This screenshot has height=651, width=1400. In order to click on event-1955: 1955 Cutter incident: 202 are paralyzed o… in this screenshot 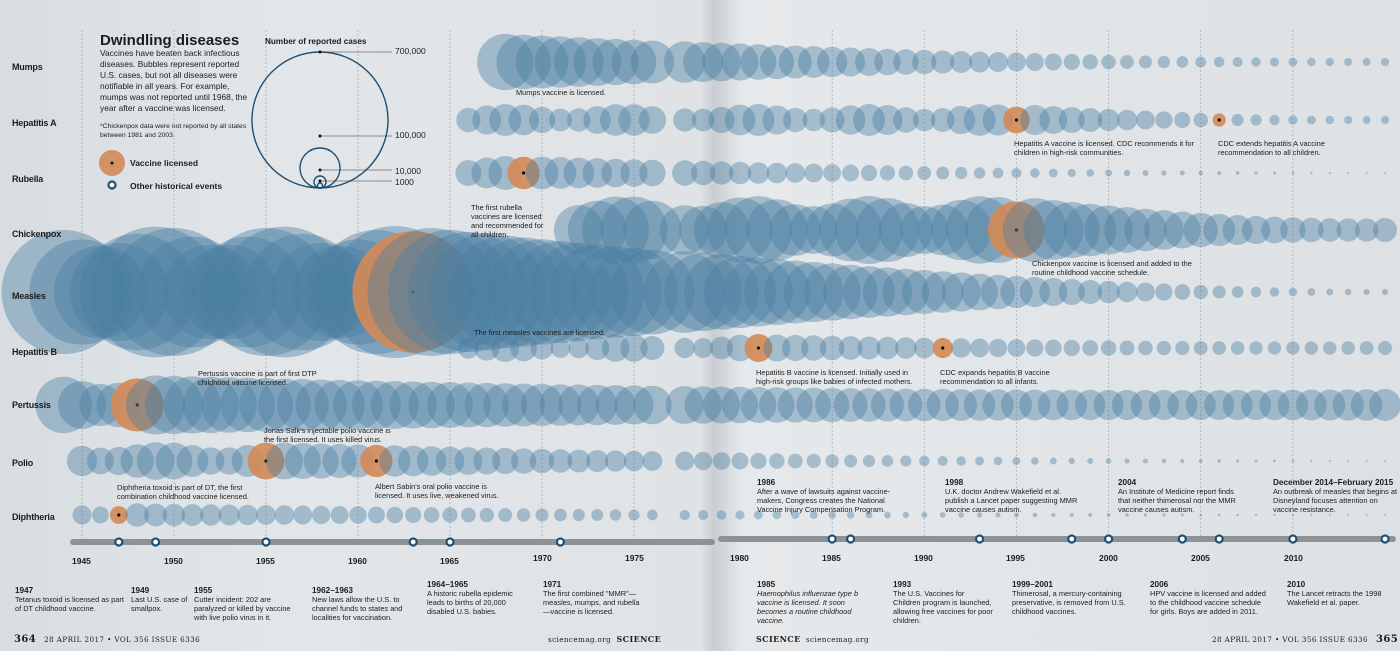, I will do `click(242, 604)`.